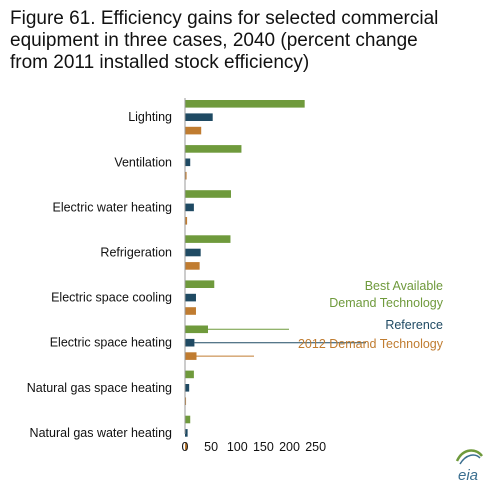  Describe the element at coordinates (187, 388) in the screenshot. I see `bar-natural-gas-space-heating-reference` at that location.